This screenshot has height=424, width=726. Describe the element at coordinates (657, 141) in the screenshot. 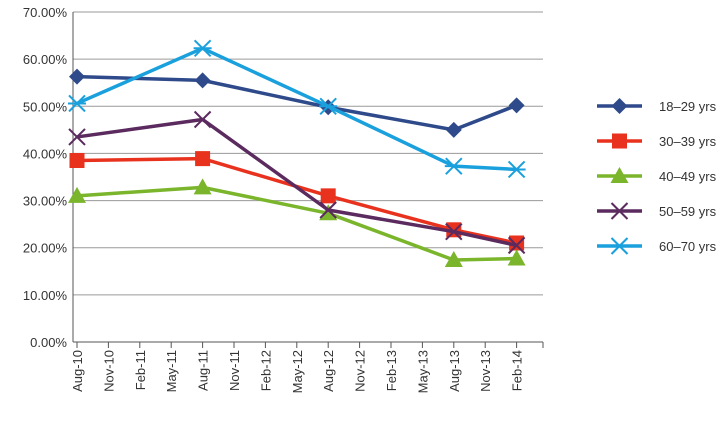

I see `legend-item: 30–39 yrs` at that location.